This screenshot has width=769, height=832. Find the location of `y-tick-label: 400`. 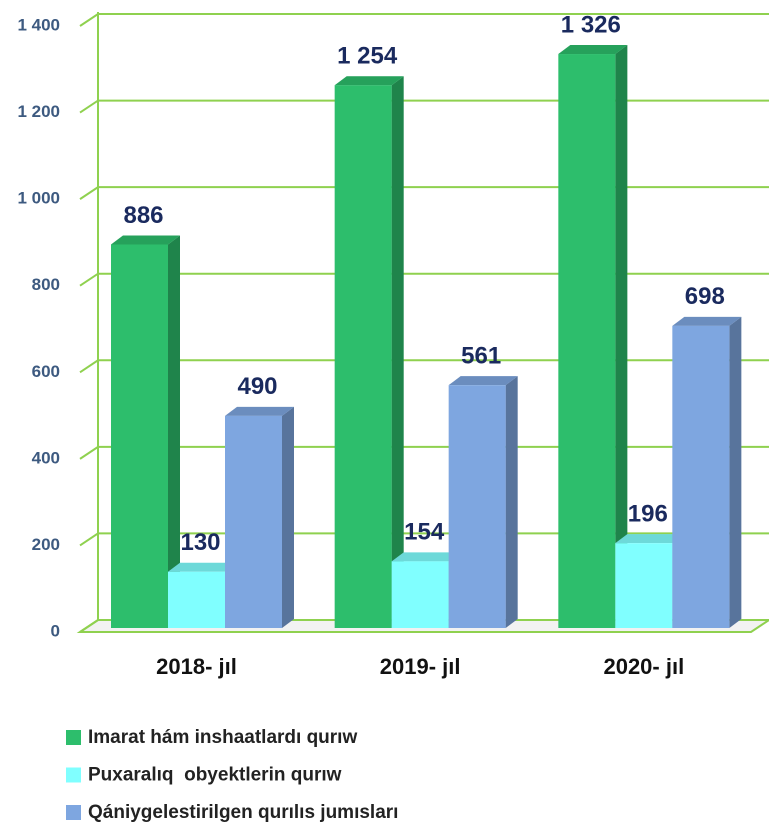

y-tick-label: 400 is located at coordinates (46, 457).